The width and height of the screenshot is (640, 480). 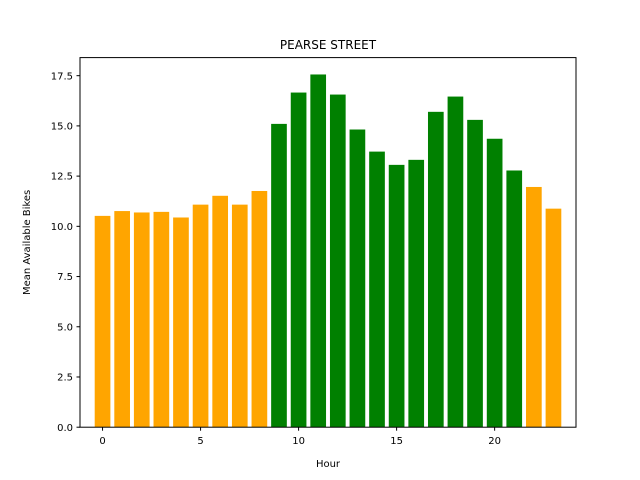 What do you see at coordinates (62, 126) in the screenshot?
I see `y-tick-label: 15.0` at bounding box center [62, 126].